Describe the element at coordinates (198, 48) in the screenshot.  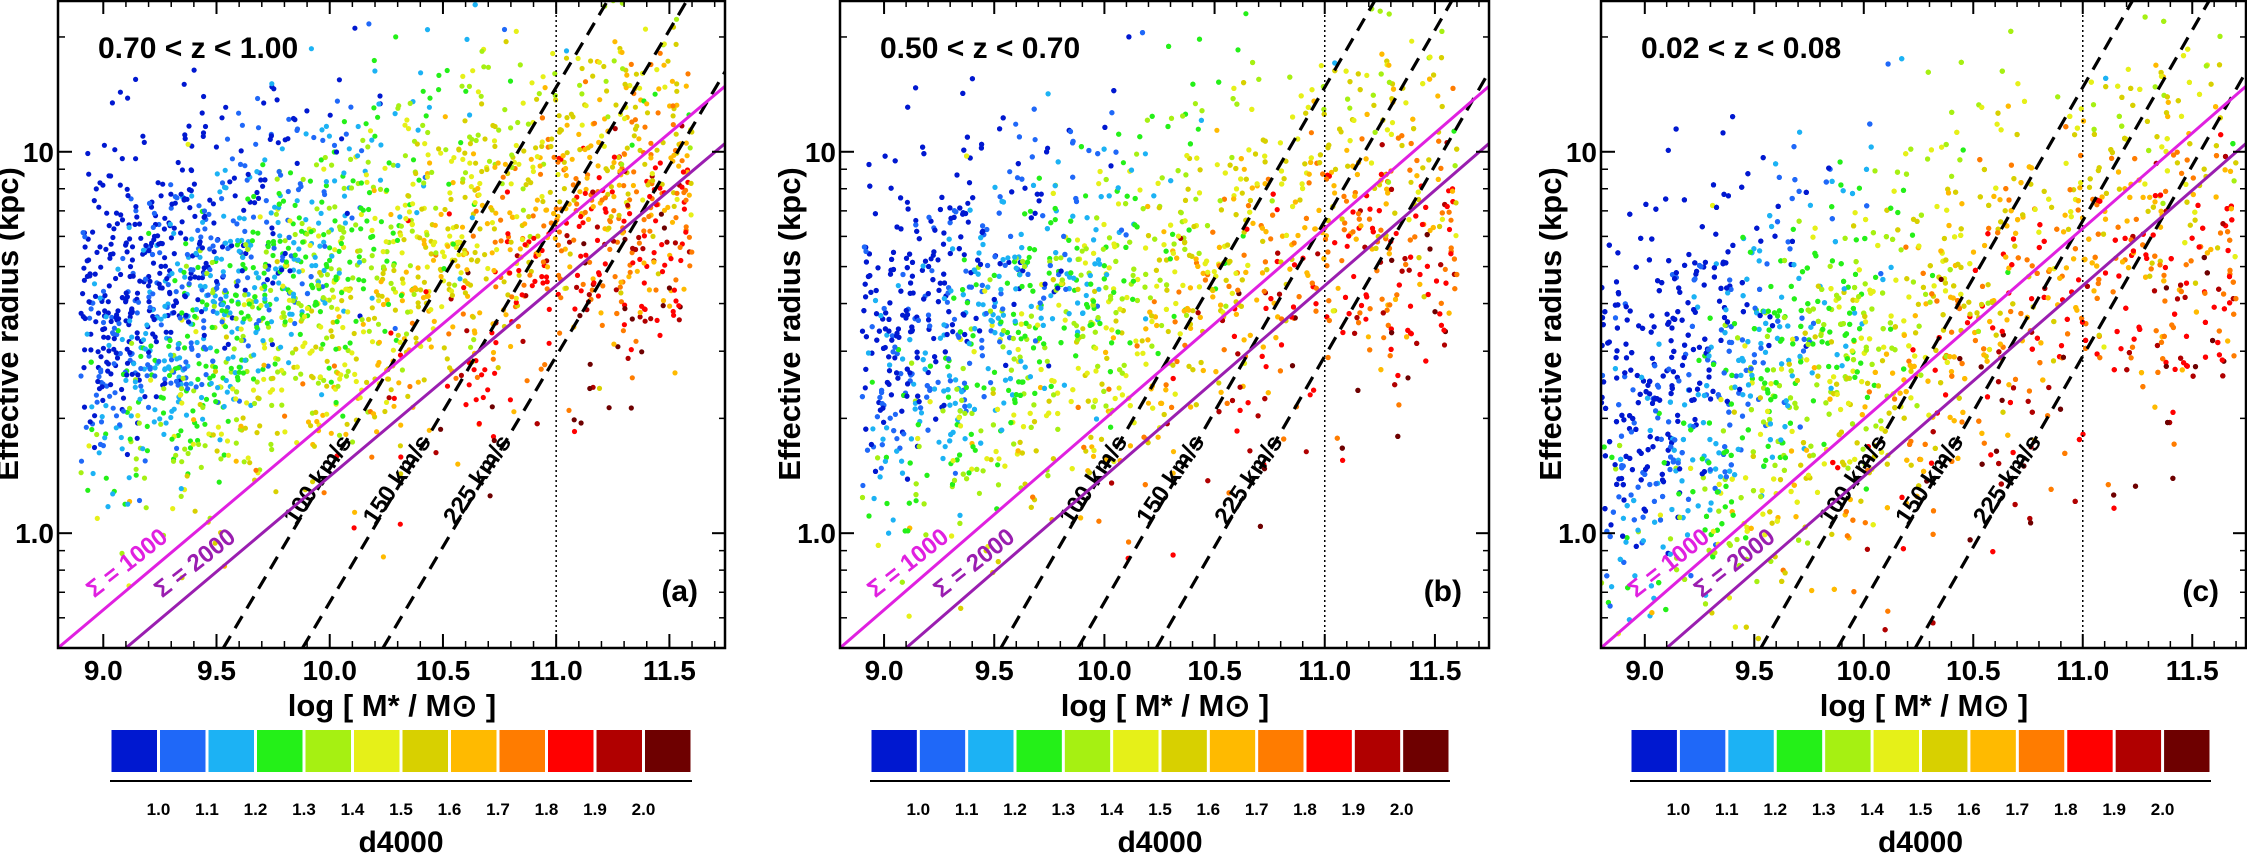
I see `redshift-label: 0.70 < z < 1.00` at that location.